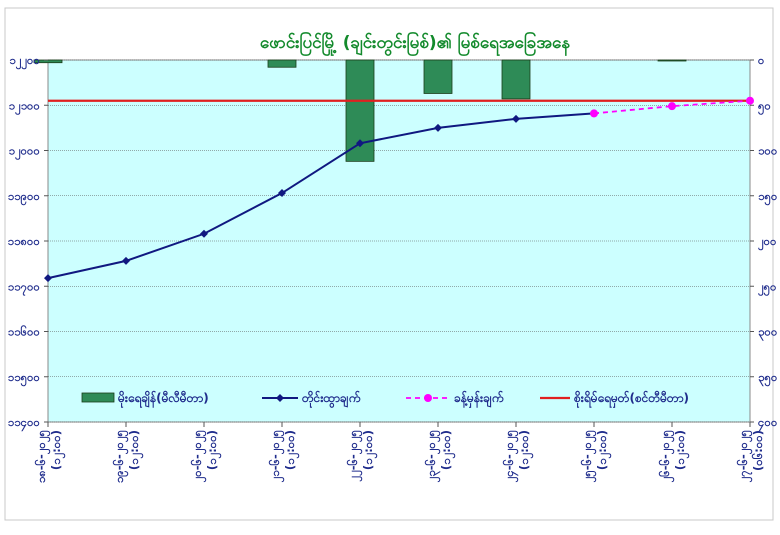  What do you see at coordinates (767, 287) in the screenshot?
I see `right-axis-tick-label: ၂၅၀` at bounding box center [767, 287].